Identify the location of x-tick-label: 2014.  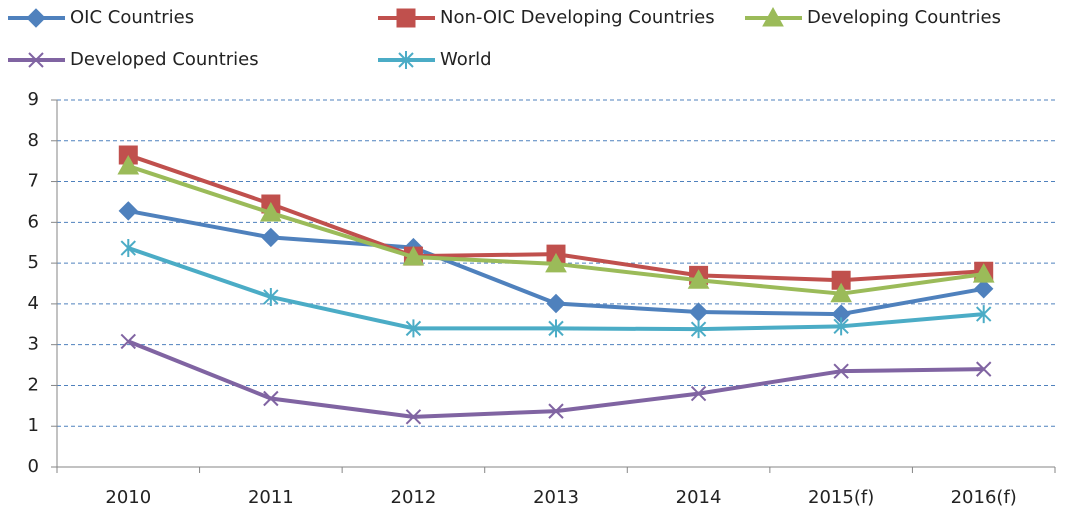
(699, 497).